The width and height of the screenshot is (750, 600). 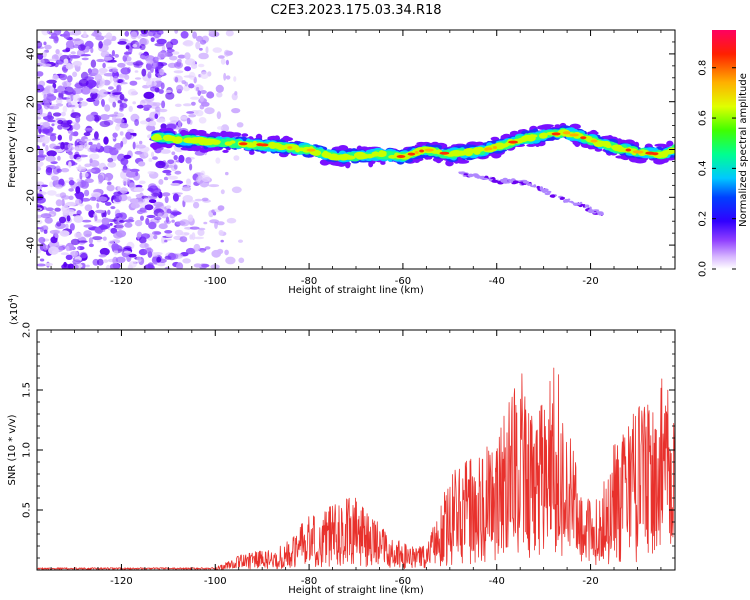 I want to click on heatmap-x-tick-label: -120, so click(x=121, y=281).